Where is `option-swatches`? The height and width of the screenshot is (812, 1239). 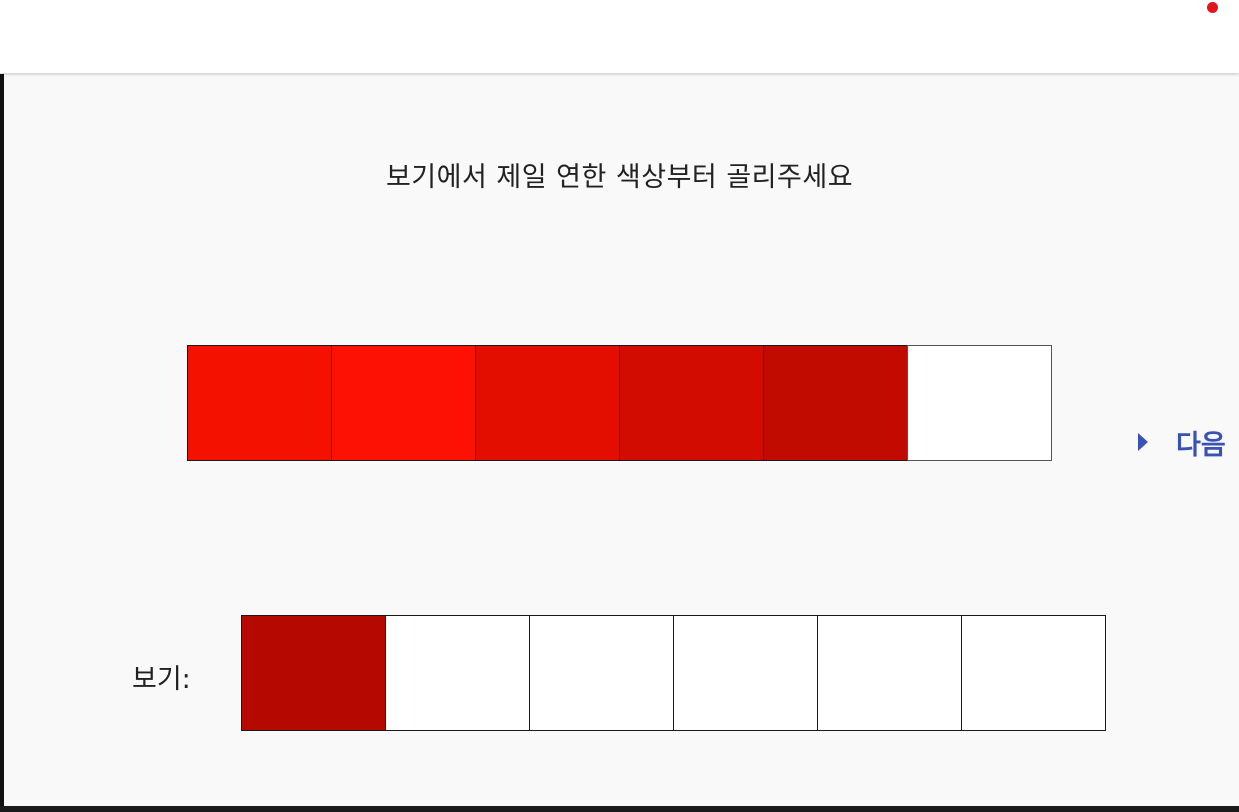 option-swatches is located at coordinates (673, 673).